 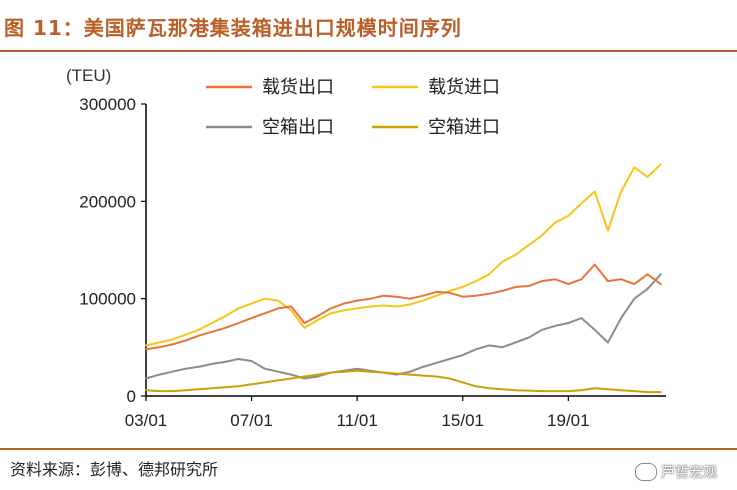 I want to click on figure-title: 图 11：美国萨瓦那港集装箱进出口规模时间序列, so click(x=233, y=28).